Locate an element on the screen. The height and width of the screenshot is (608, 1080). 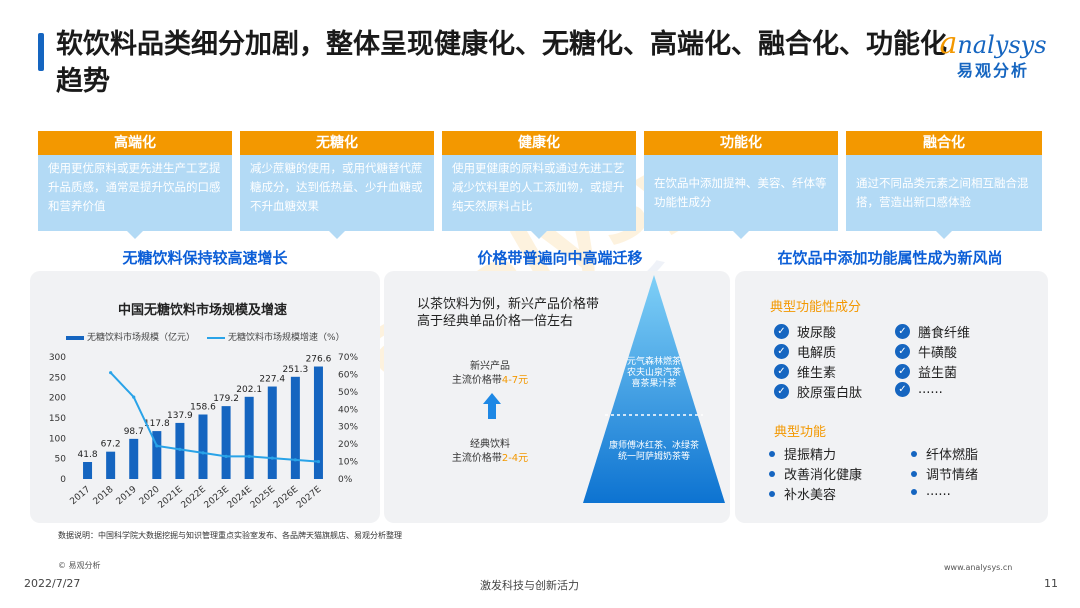
trend-desc: 使用更健康的原料或通过先进工艺减少饮料里的人工添加物，或提升纯天然原料占比 is located at coordinates (539, 197).